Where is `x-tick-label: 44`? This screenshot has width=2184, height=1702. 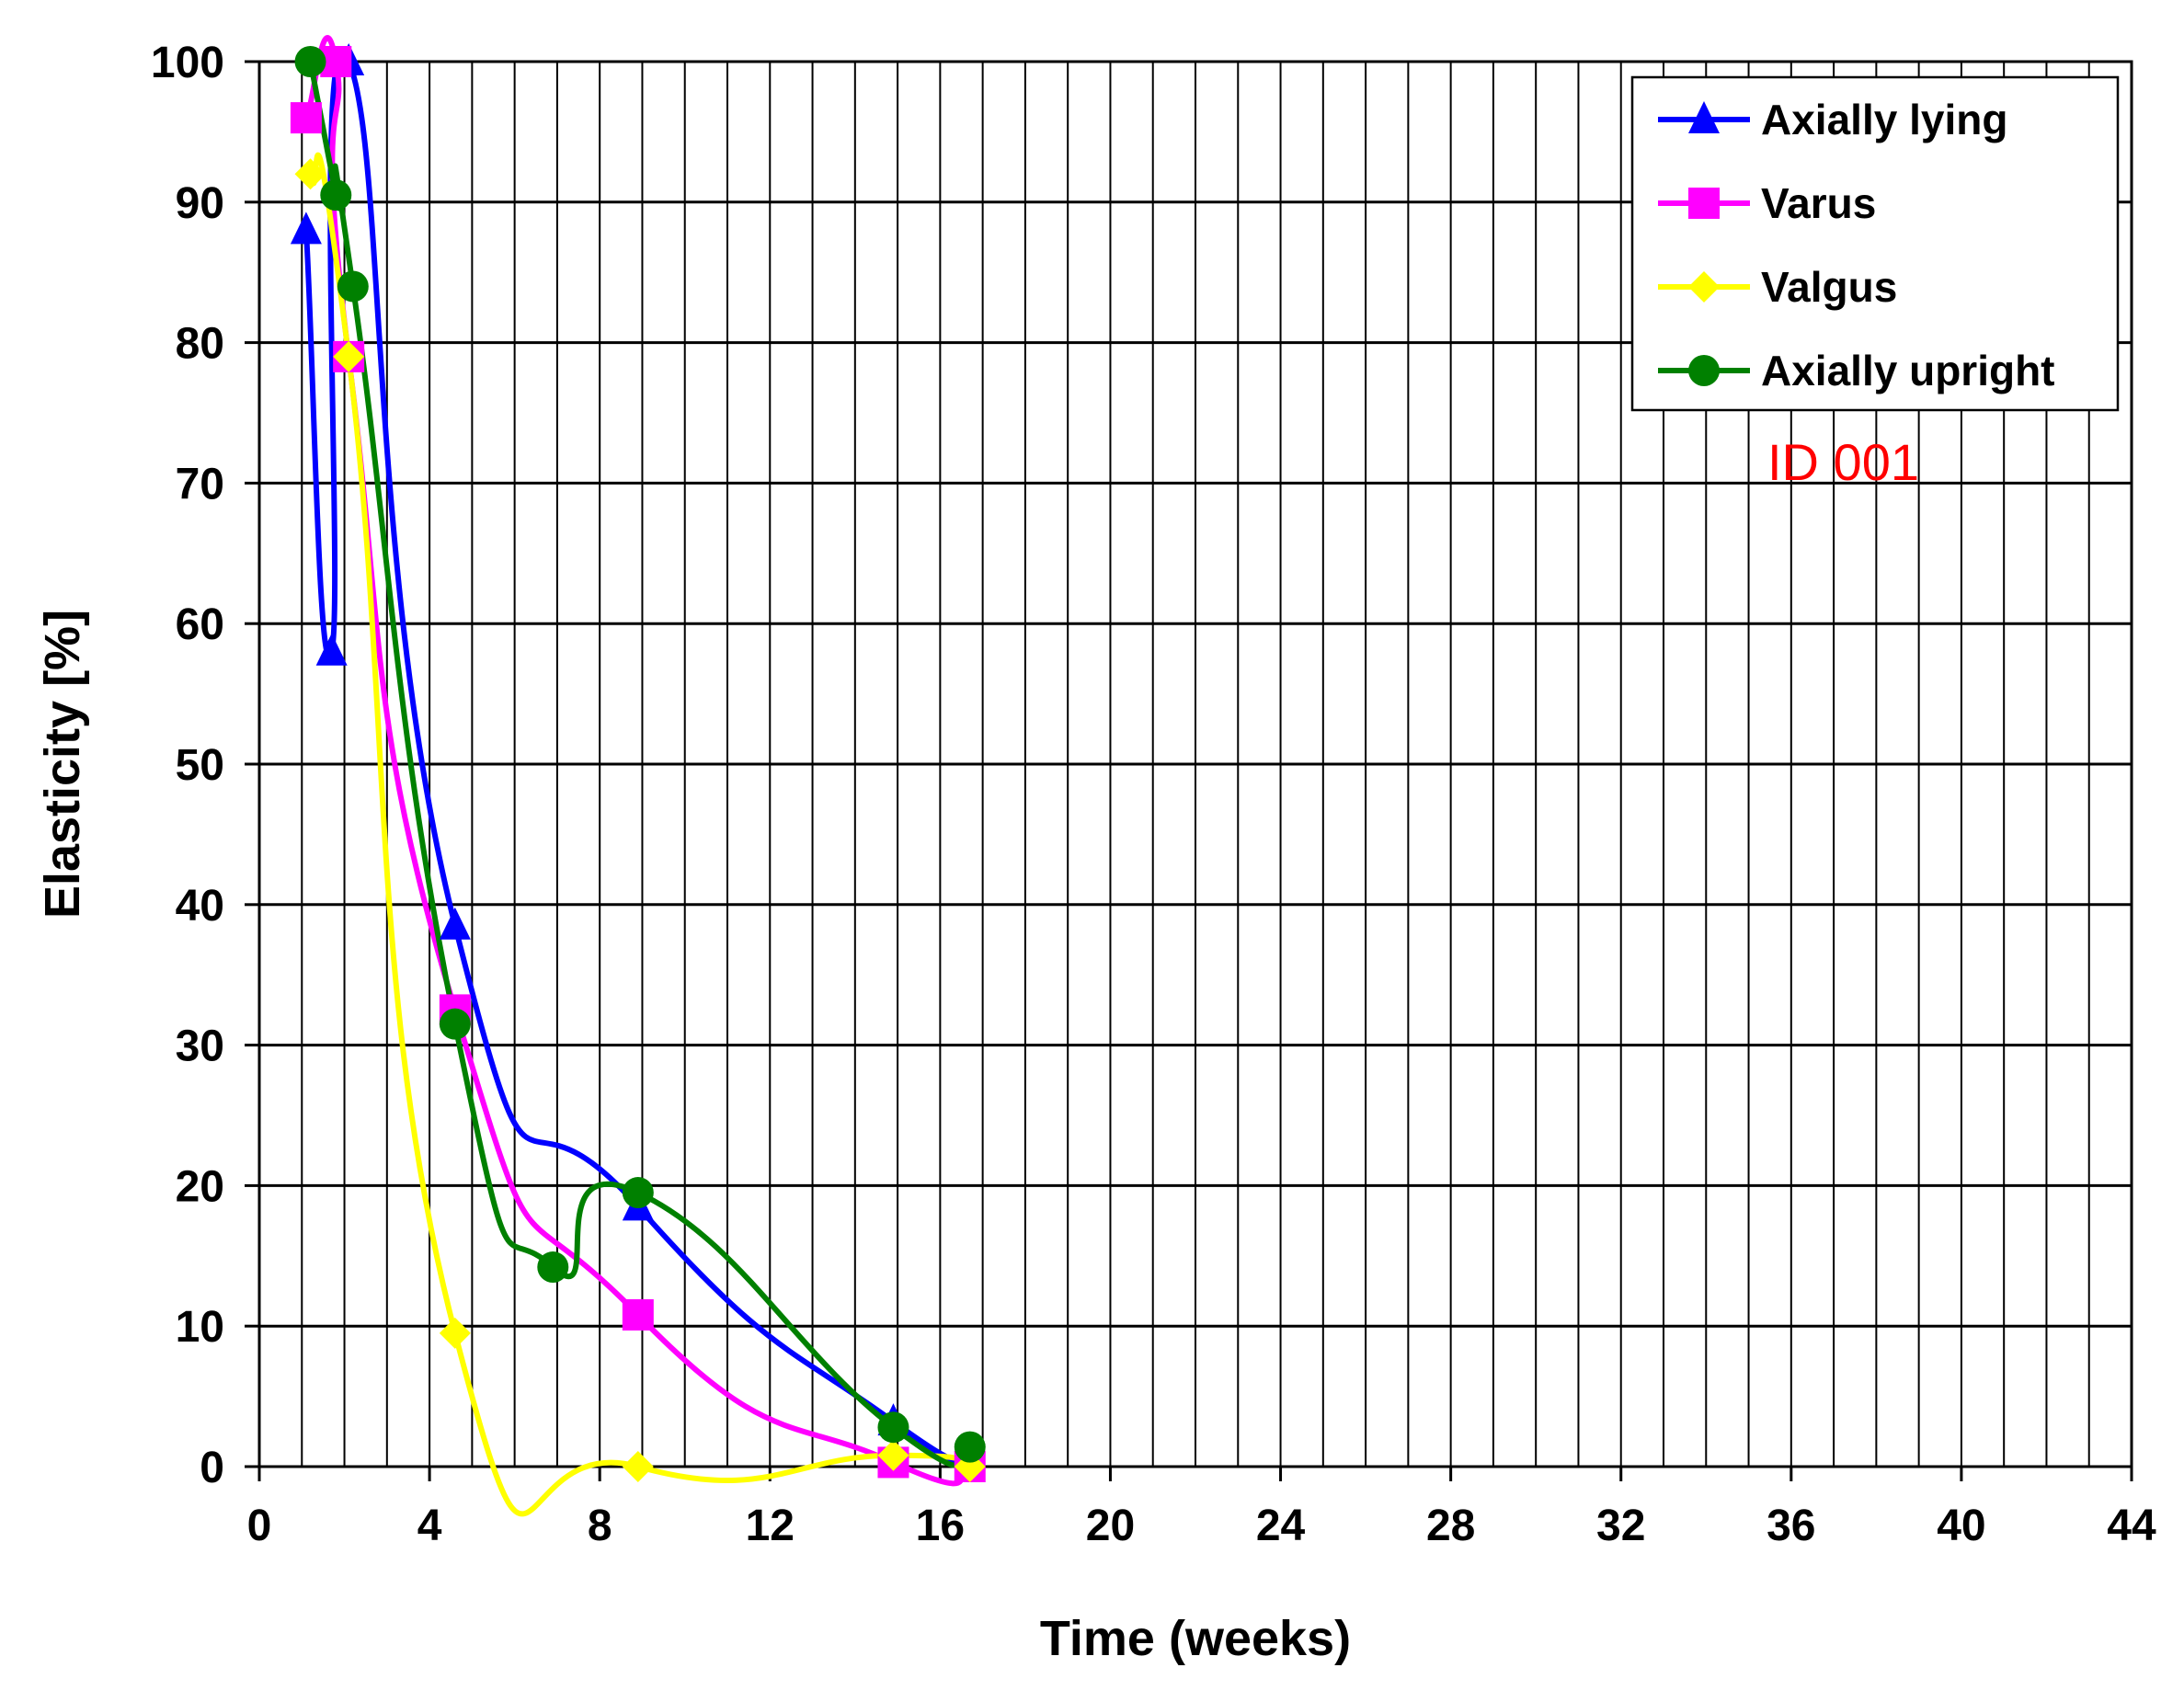
x-tick-label: 44 is located at coordinates (2131, 1526).